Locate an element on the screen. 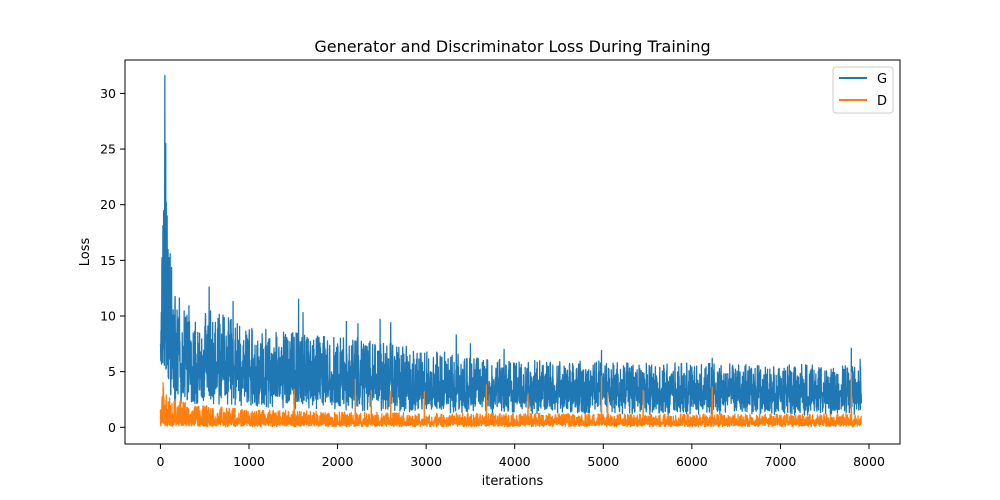  x-tick-label: 5000 is located at coordinates (603, 461).